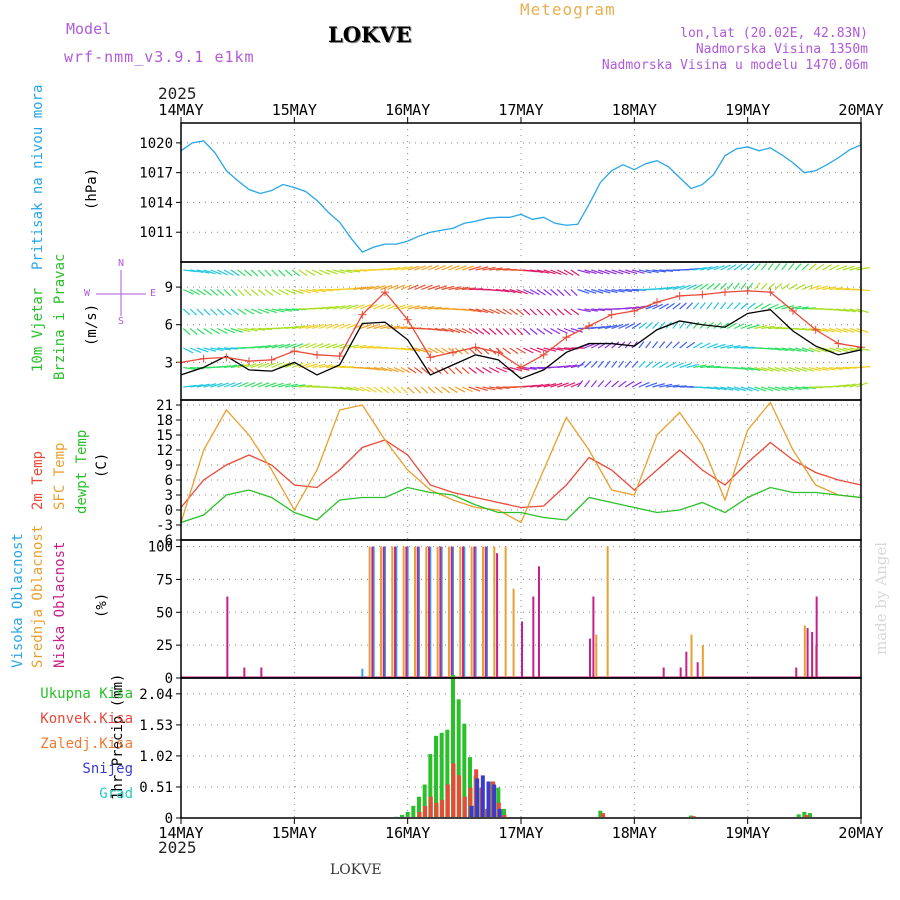 The height and width of the screenshot is (900, 900). Describe the element at coordinates (180, 110) in the screenshot. I see `x-label-top: 14MAY` at that location.